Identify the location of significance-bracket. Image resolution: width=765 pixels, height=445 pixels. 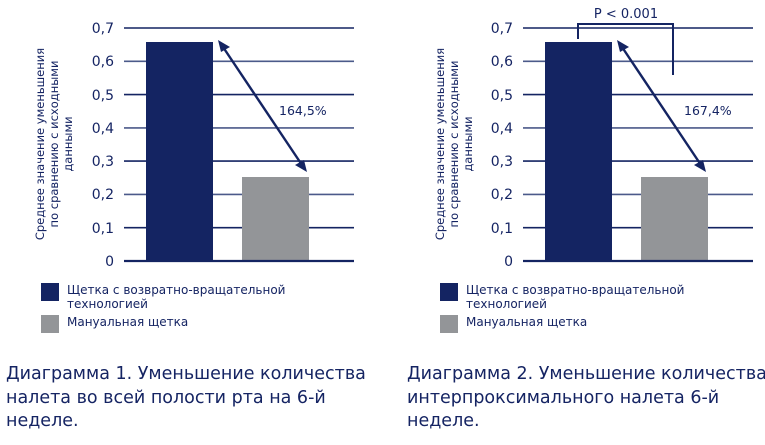
(625, 49).